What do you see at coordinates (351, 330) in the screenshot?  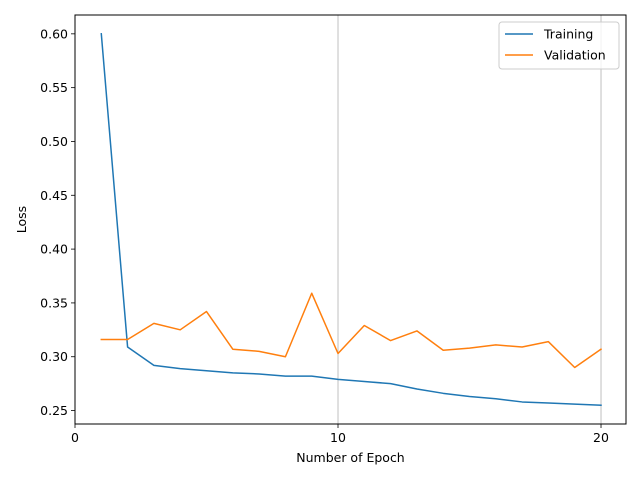 I see `series-line-validation` at bounding box center [351, 330].